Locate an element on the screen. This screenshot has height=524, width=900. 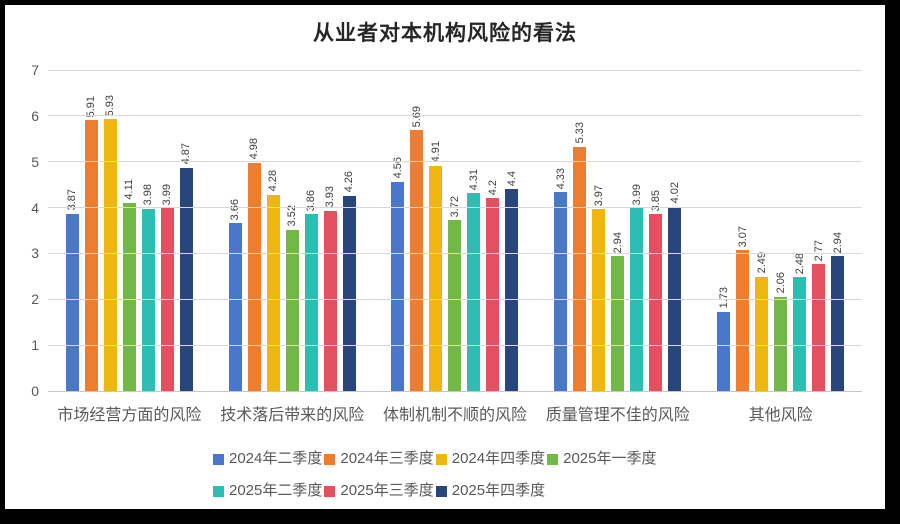
legend-item: 2025年一季度 is located at coordinates (602, 459).